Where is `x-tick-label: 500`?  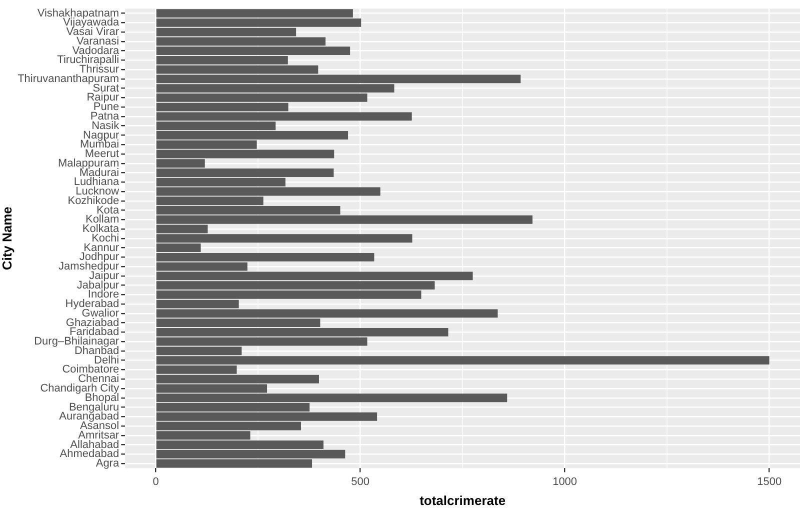
x-tick-label: 500 is located at coordinates (360, 482).